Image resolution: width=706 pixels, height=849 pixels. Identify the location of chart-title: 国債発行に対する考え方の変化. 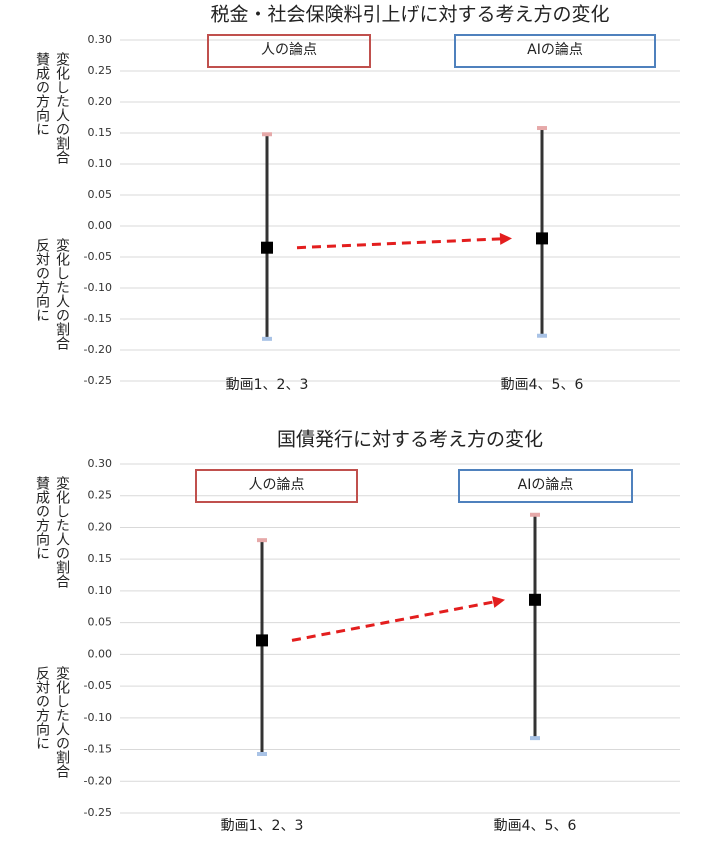
(410, 440).